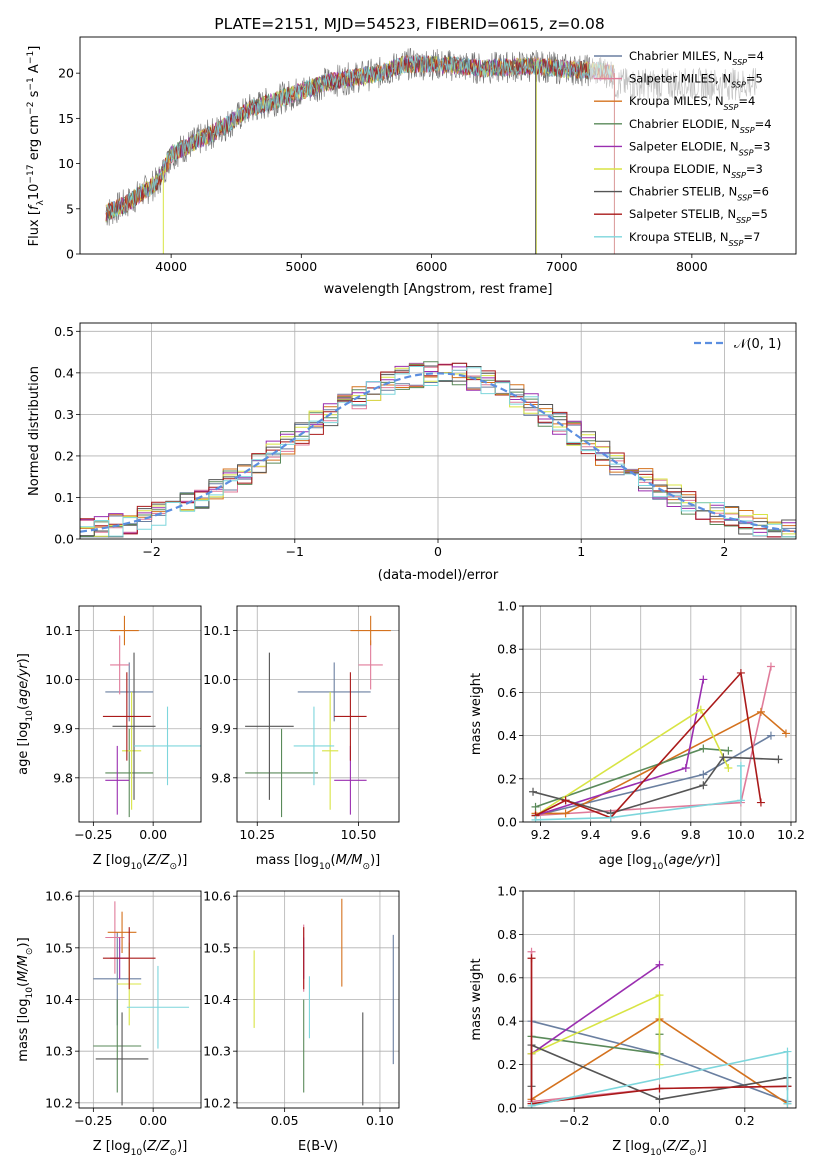 The height and width of the screenshot is (1170, 819). I want to click on legend-label: 𝒩(0, 1), so click(757, 344).